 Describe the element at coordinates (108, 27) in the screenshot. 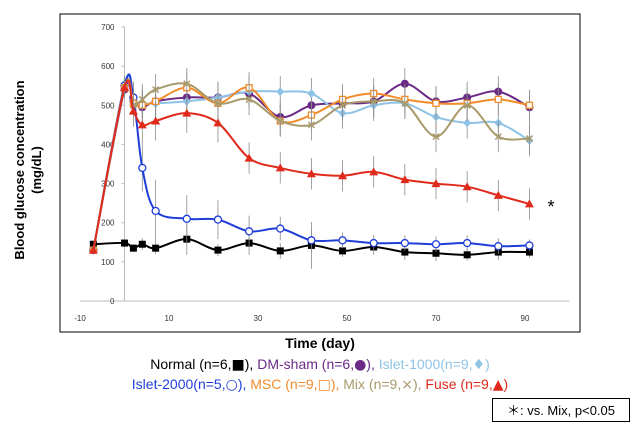

I see `y-tick-label: 700` at that location.